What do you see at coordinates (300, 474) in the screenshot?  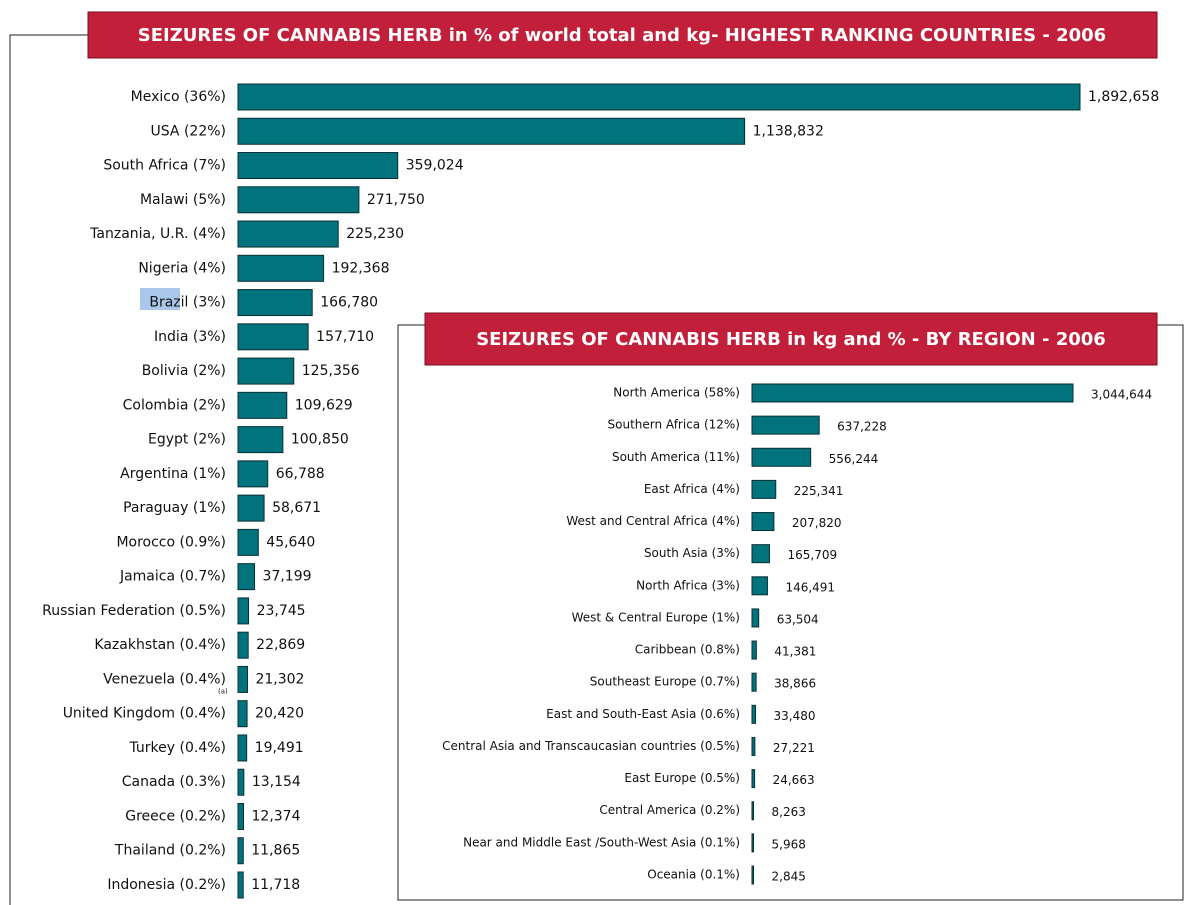 I see `value-label: 66,788` at bounding box center [300, 474].